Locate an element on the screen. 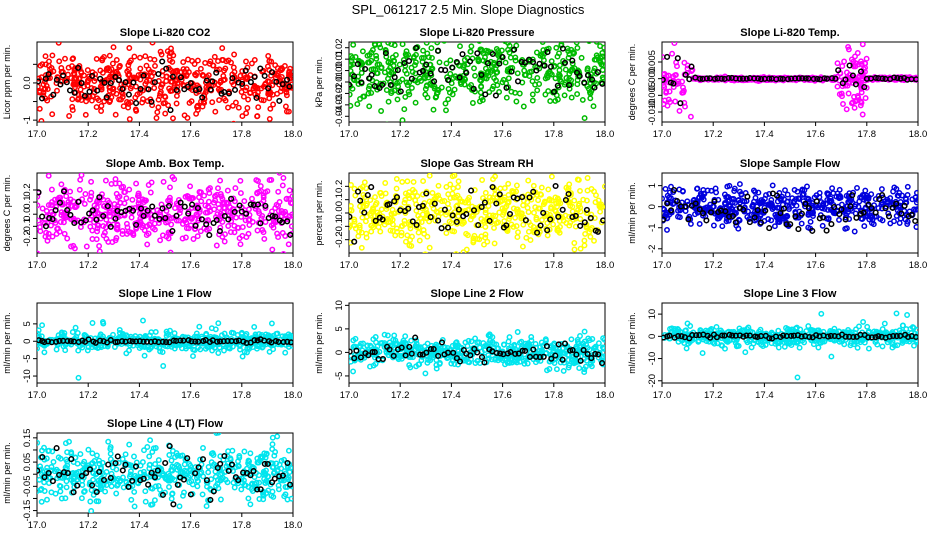 The image size is (936, 540). y-tick-label: 0.01 is located at coordinates (339, 59).